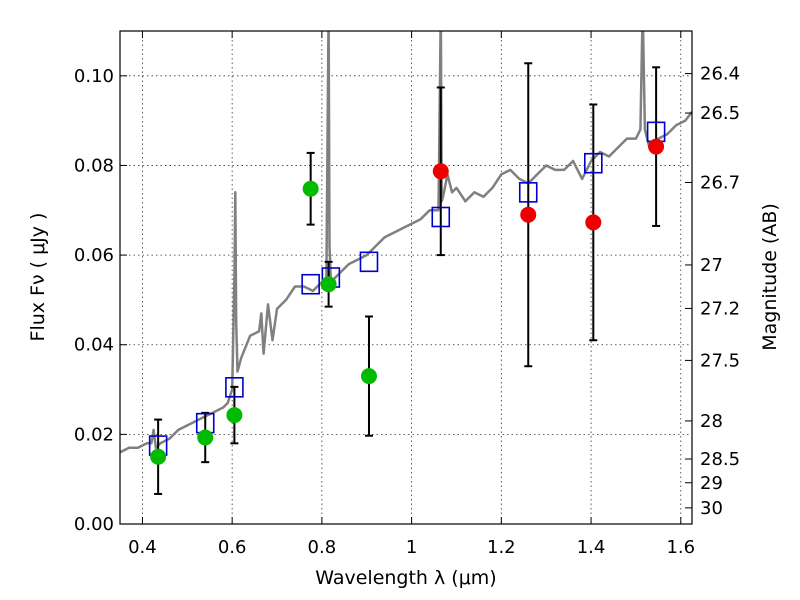 The width and height of the screenshot is (800, 600). Describe the element at coordinates (94, 524) in the screenshot. I see `y-tick-label: 0.00` at that location.